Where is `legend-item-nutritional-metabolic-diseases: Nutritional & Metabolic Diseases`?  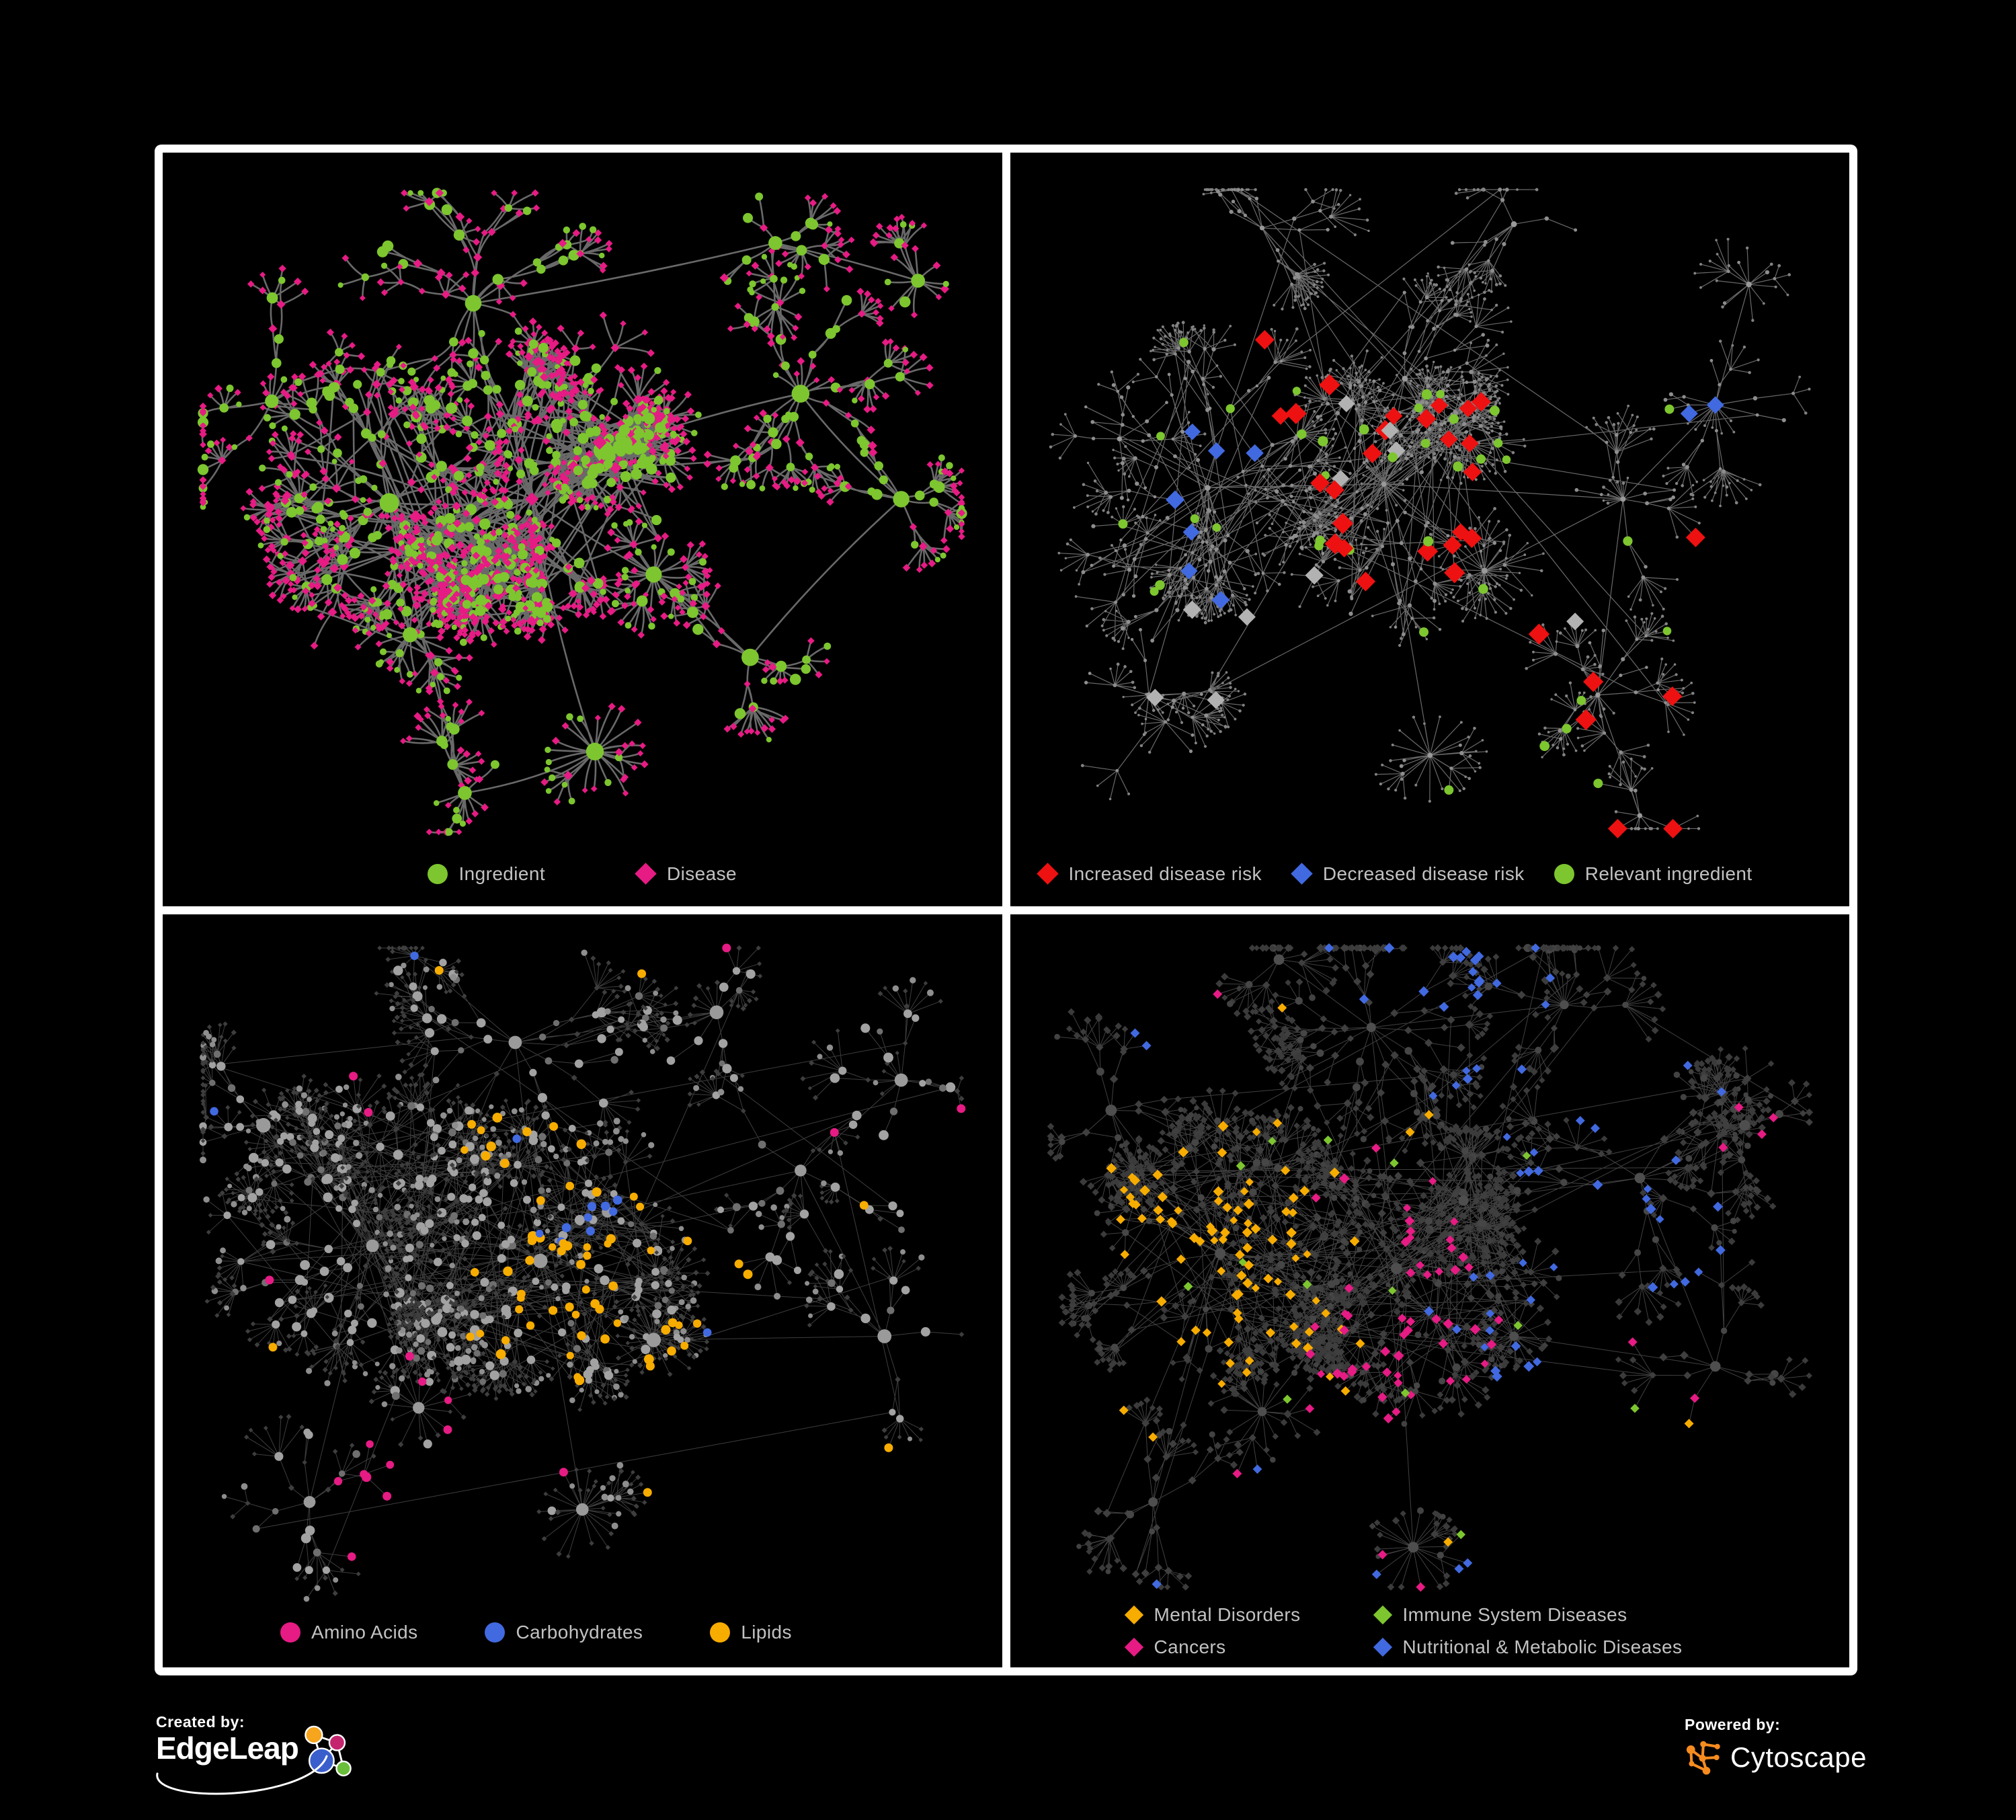
legend-item-nutritional-metabolic-diseases: Nutritional & Metabolic Diseases is located at coordinates (1528, 1647).